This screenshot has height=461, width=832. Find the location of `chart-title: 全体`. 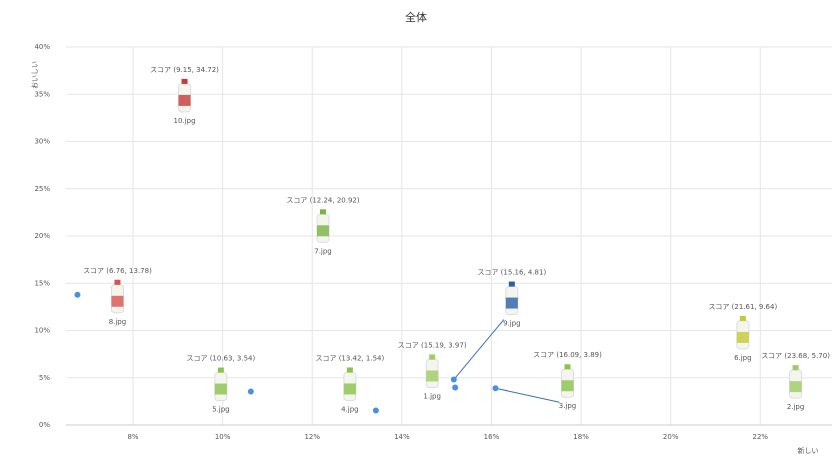

chart-title: 全体 is located at coordinates (416, 17).